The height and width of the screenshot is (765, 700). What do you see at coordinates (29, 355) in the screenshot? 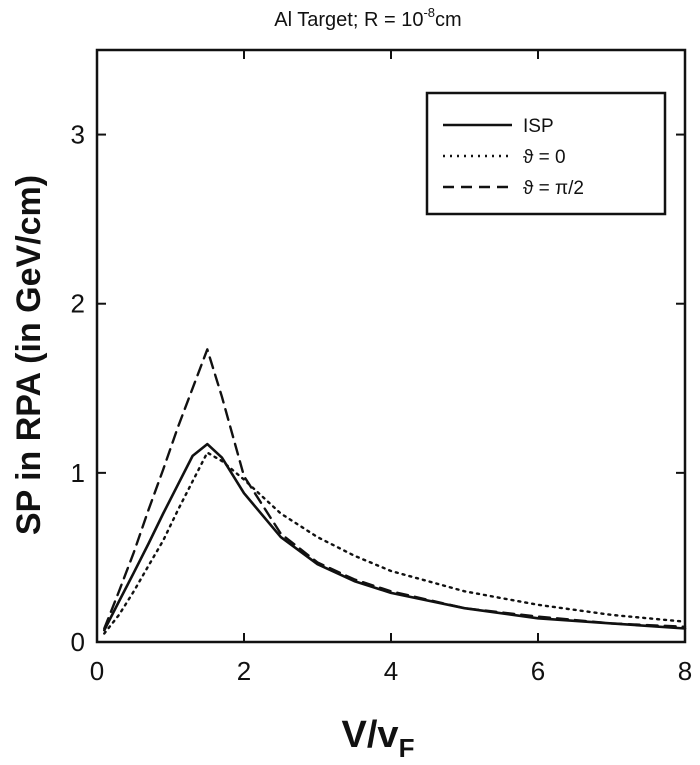
I see `y-axis-title: SP in RPA (in GeV/cm)` at bounding box center [29, 355].